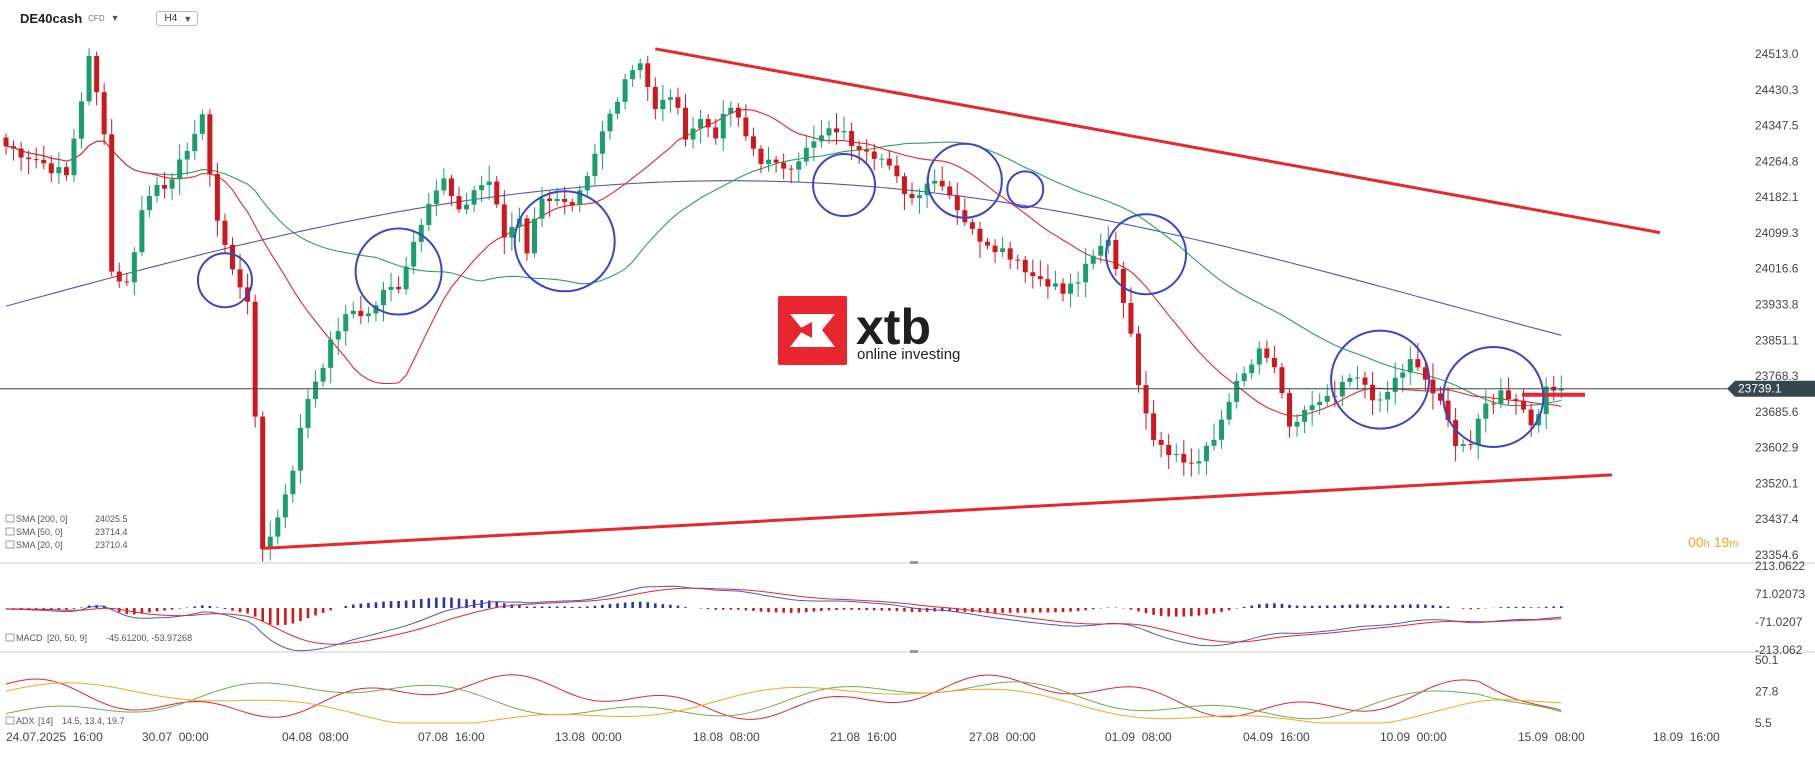 The width and height of the screenshot is (1815, 761). What do you see at coordinates (1158, 141) in the screenshot?
I see `upper-trendline` at bounding box center [1158, 141].